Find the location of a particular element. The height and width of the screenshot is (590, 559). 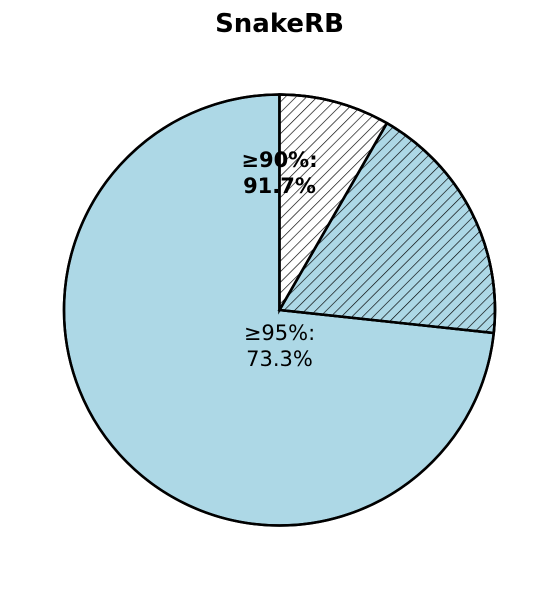

slice-label-0: ≥95%: 73.3% is located at coordinates (279, 346).